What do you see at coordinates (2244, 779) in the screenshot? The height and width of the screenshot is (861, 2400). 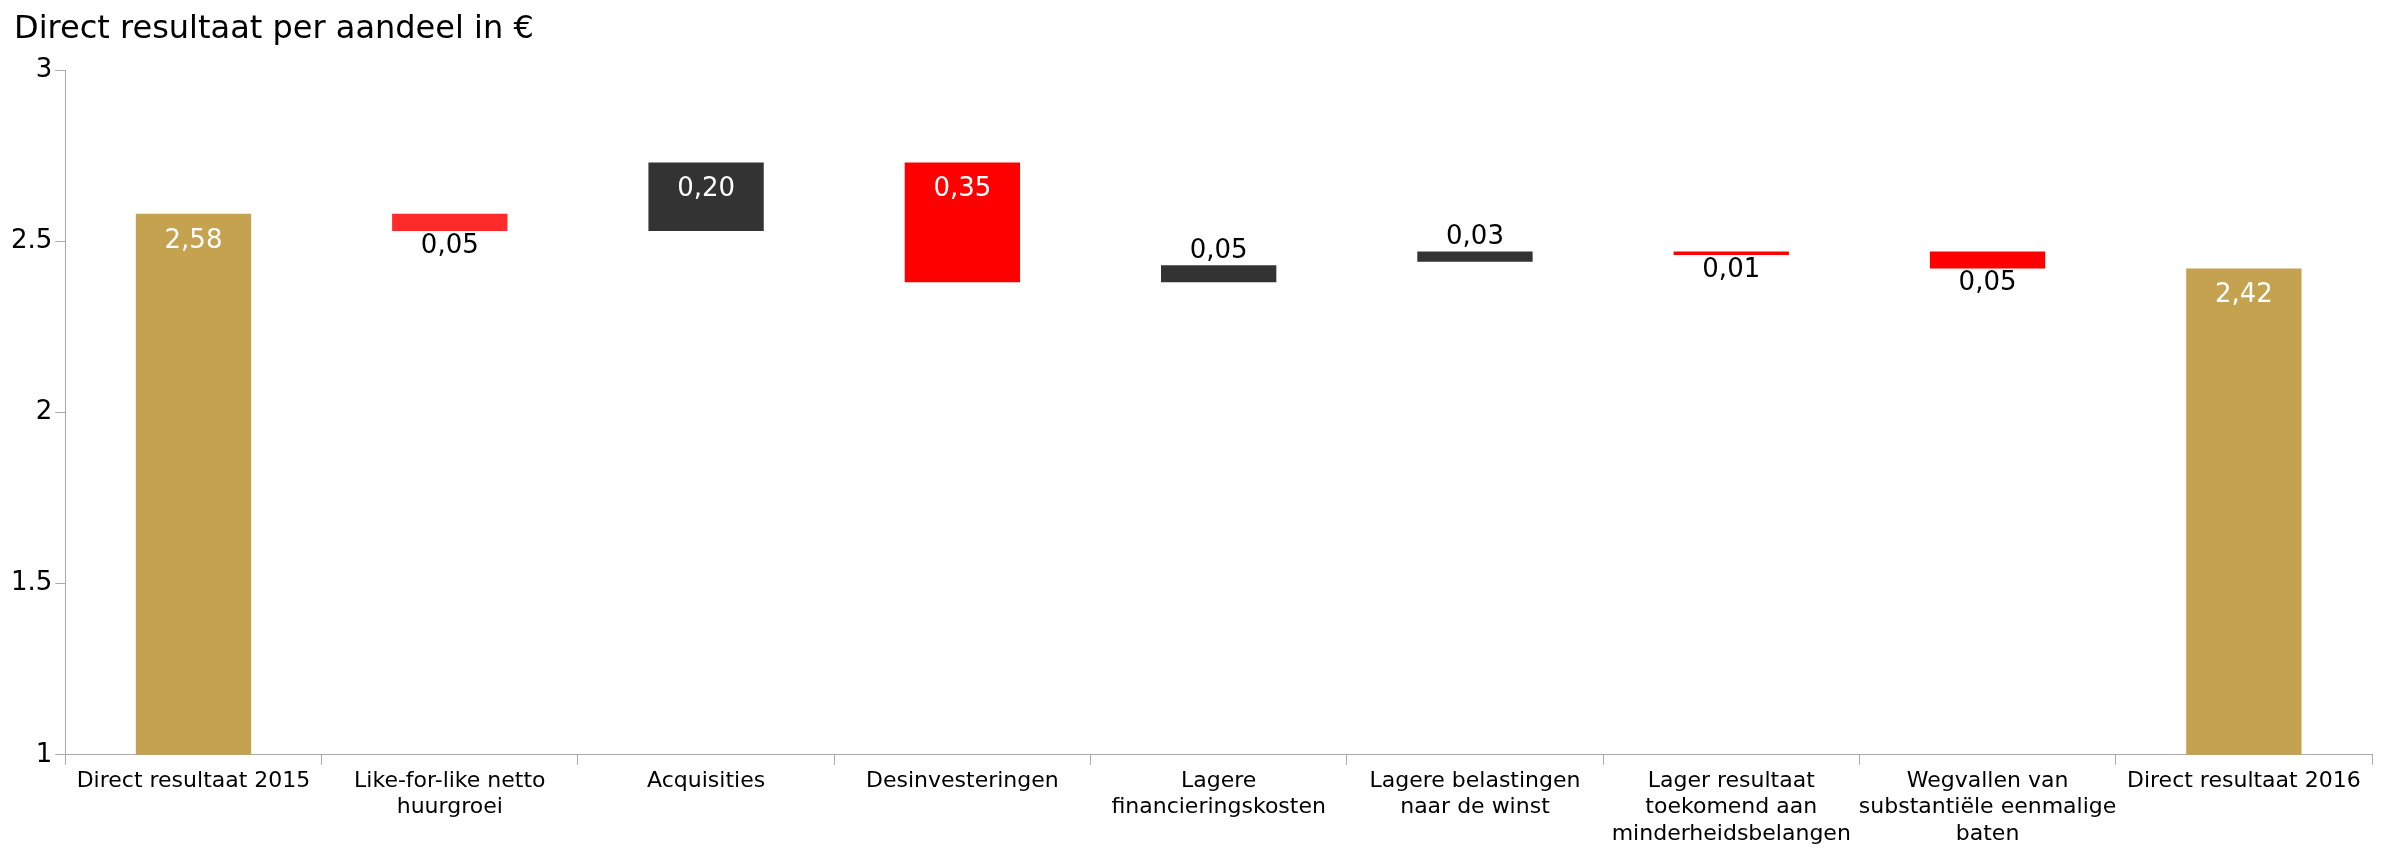 I see `x-tick-label: Direct resultaat 2016` at bounding box center [2244, 779].